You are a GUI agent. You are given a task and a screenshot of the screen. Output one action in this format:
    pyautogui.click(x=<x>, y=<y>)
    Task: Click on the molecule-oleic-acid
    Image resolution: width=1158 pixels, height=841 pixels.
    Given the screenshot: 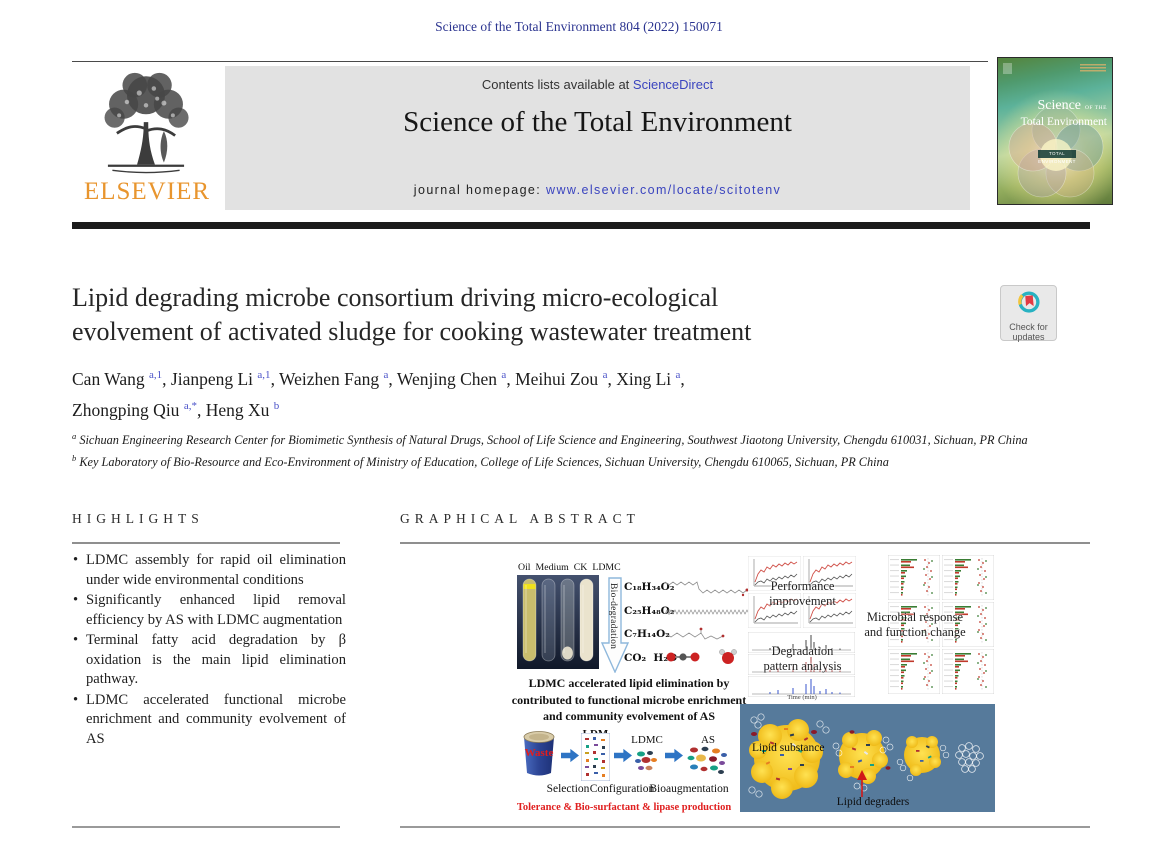 What is the action you would take?
    pyautogui.click(x=706, y=589)
    